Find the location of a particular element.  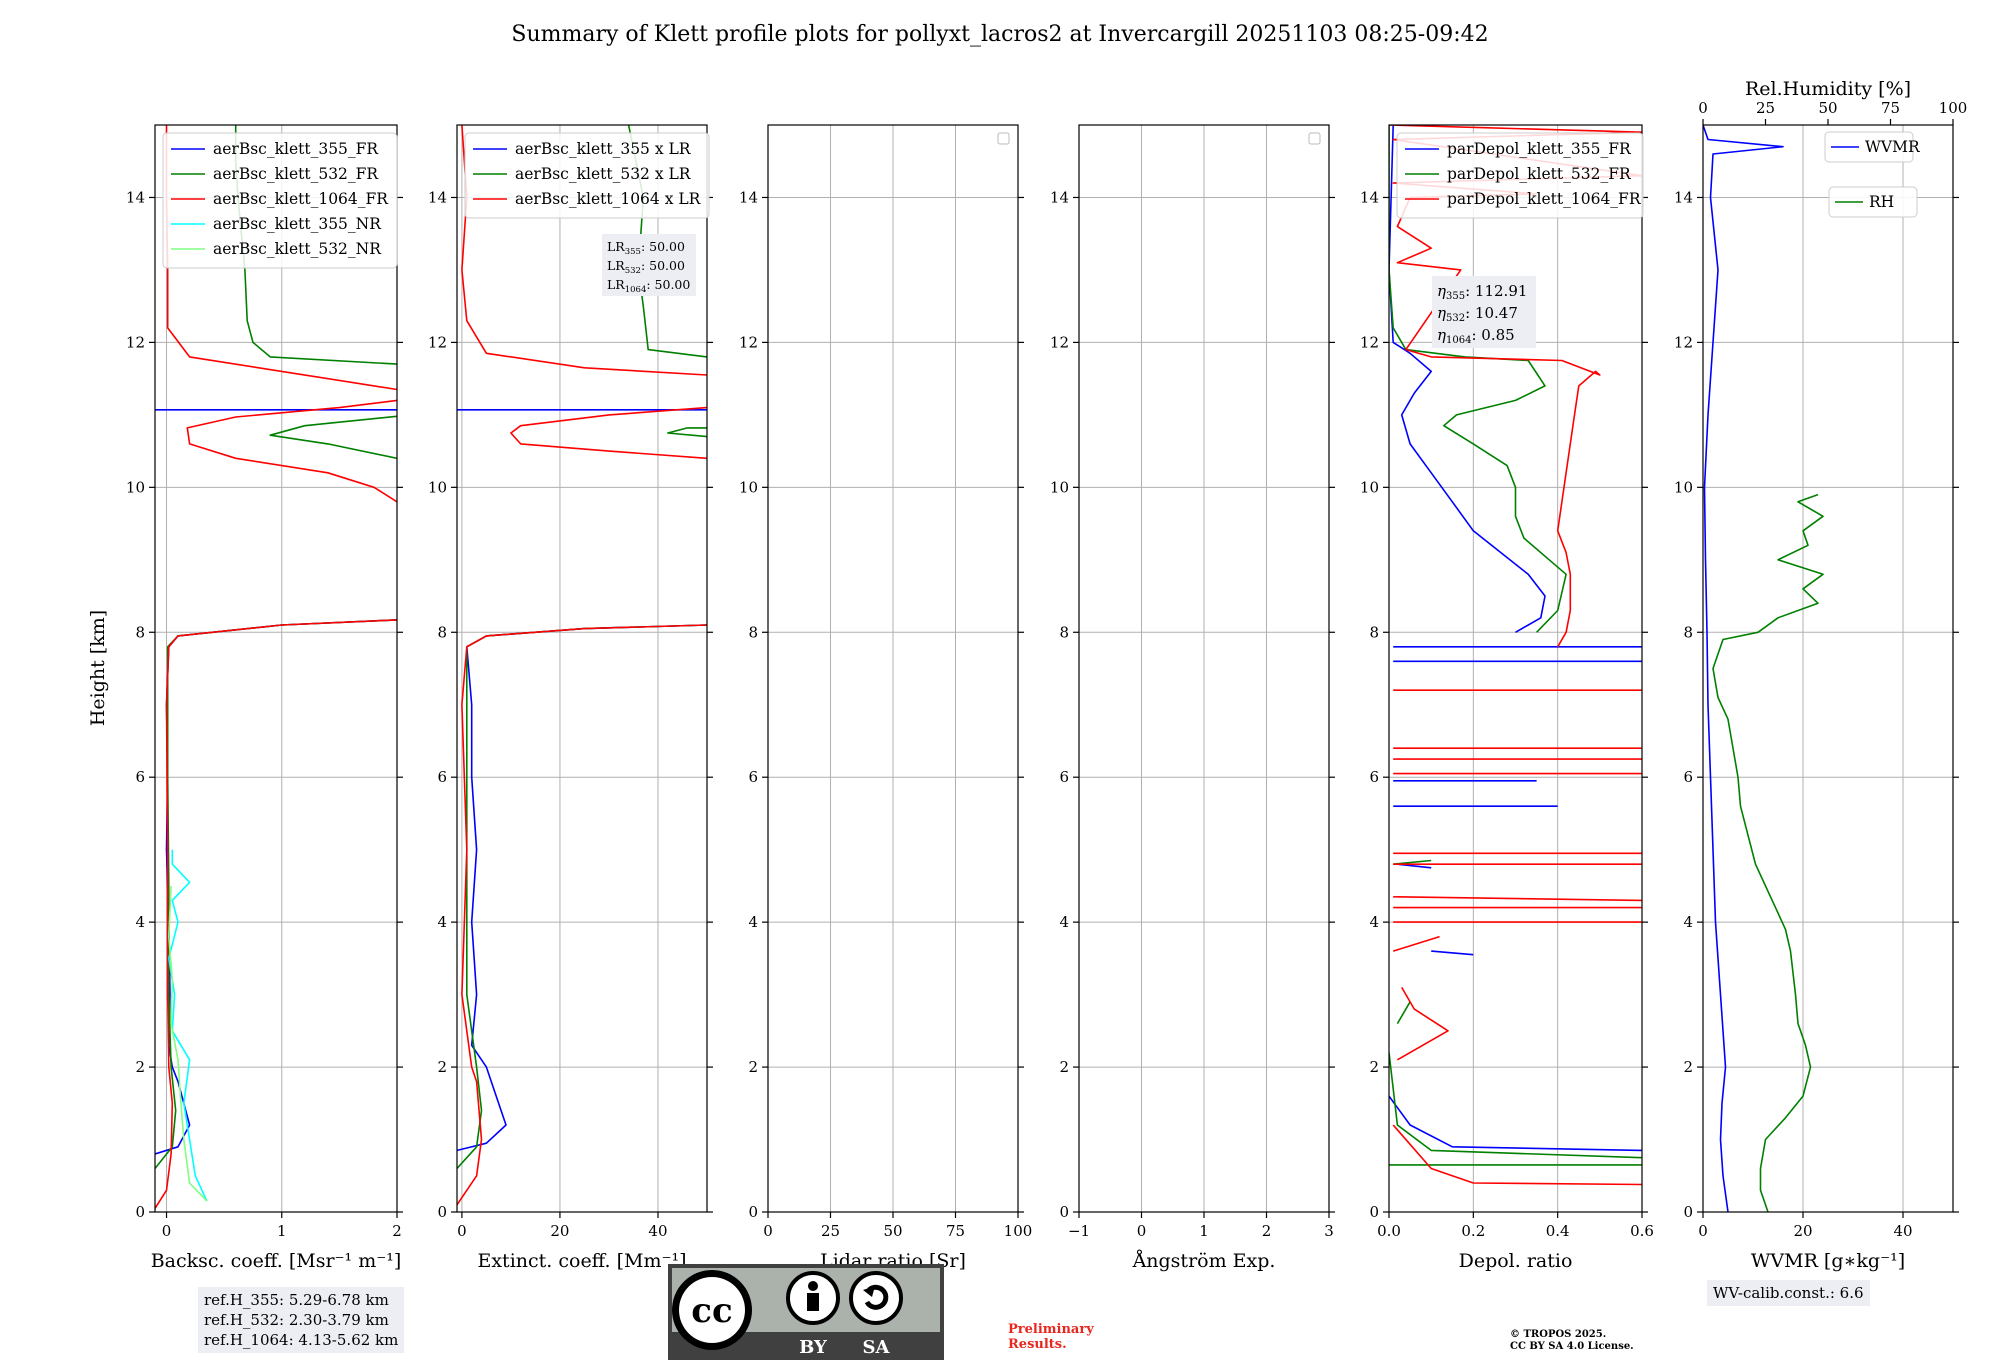

x-tick-label: 0.4 is located at coordinates (1558, 1231).